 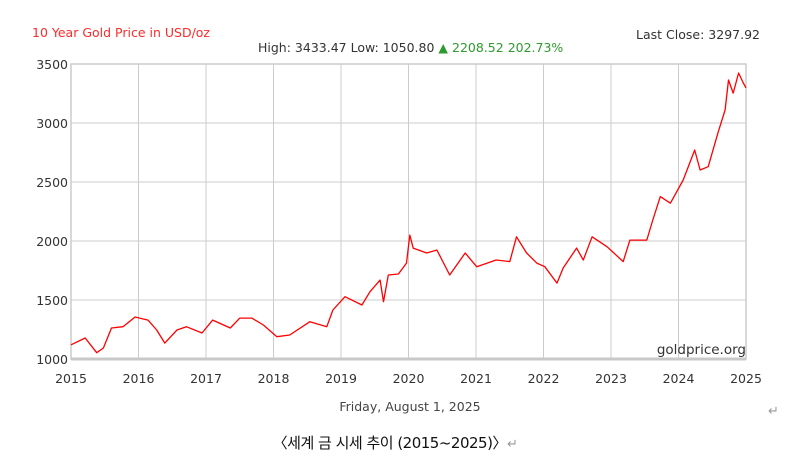 What do you see at coordinates (341, 378) in the screenshot?
I see `x-tick-label: 2019` at bounding box center [341, 378].